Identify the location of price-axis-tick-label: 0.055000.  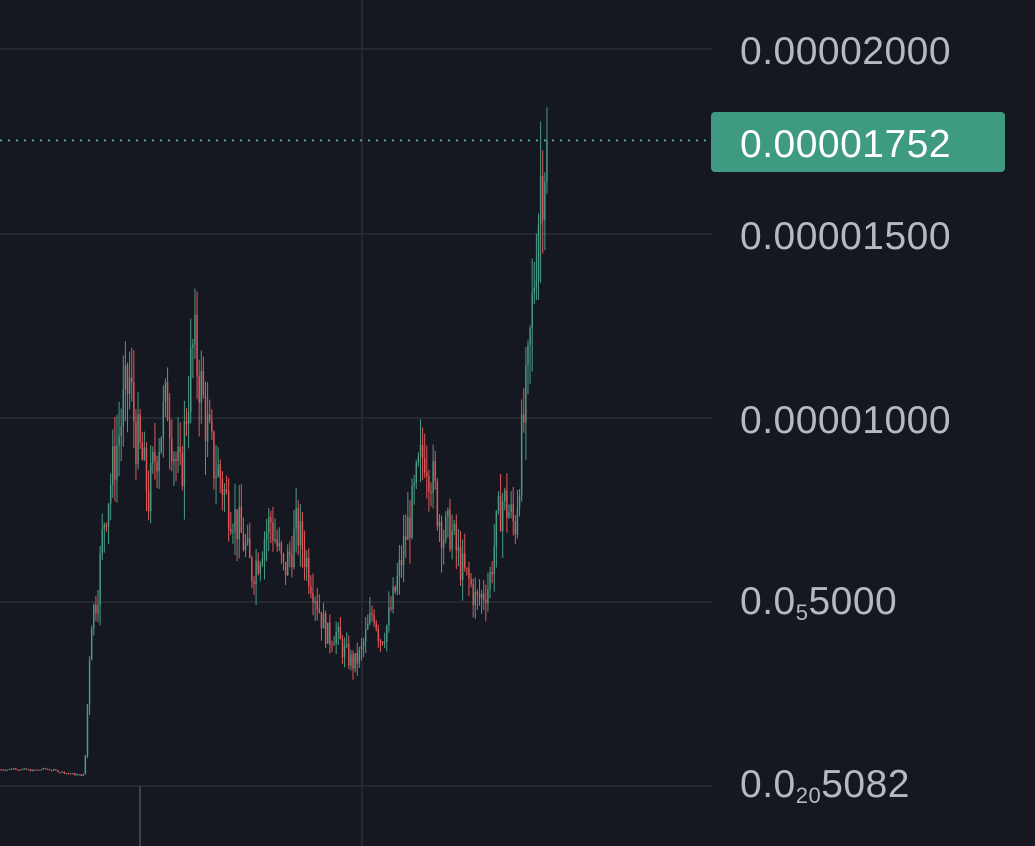
(818, 602).